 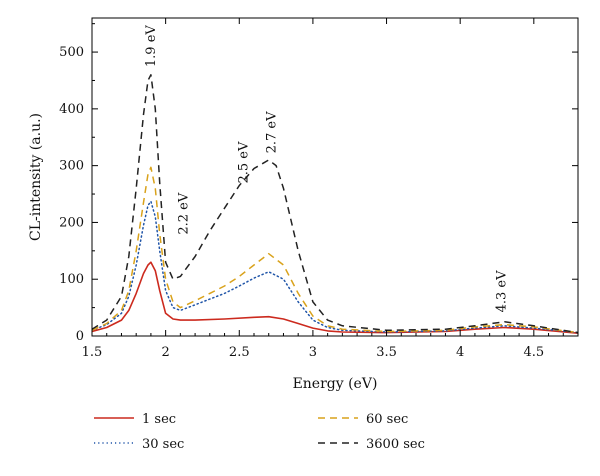 What do you see at coordinates (239, 352) in the screenshot?
I see `x-tick-label: 2.5` at bounding box center [239, 352].